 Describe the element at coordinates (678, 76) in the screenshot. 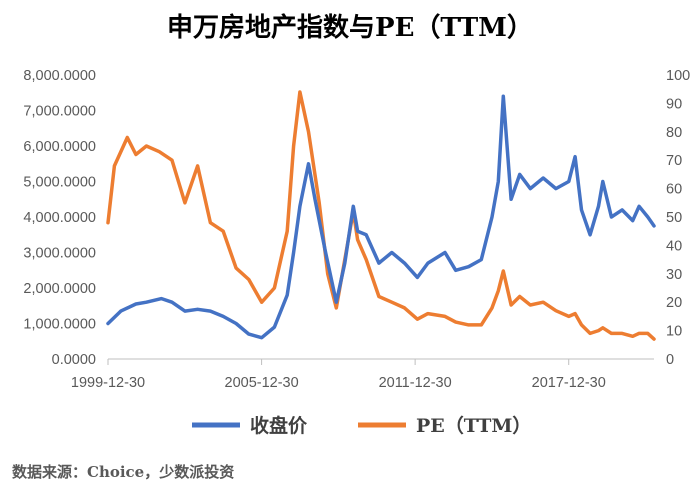

I see `y-right-tick-label: 100` at that location.